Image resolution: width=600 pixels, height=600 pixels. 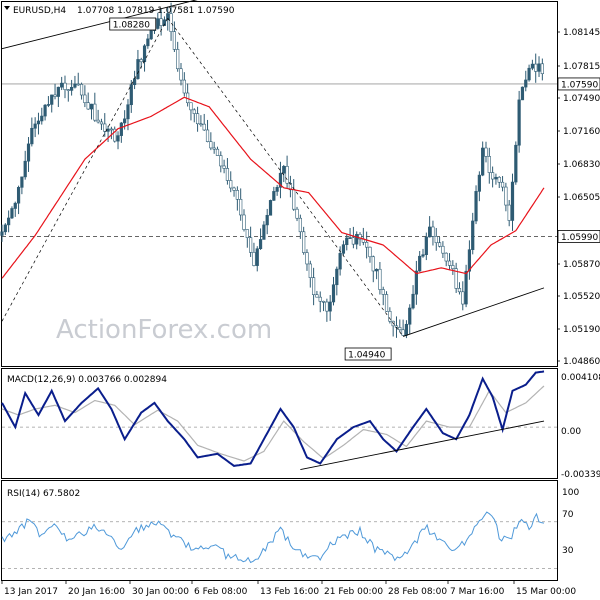 What do you see at coordinates (580, 378) in the screenshot?
I see `macd-tick-label: 0.004108` at bounding box center [580, 378].